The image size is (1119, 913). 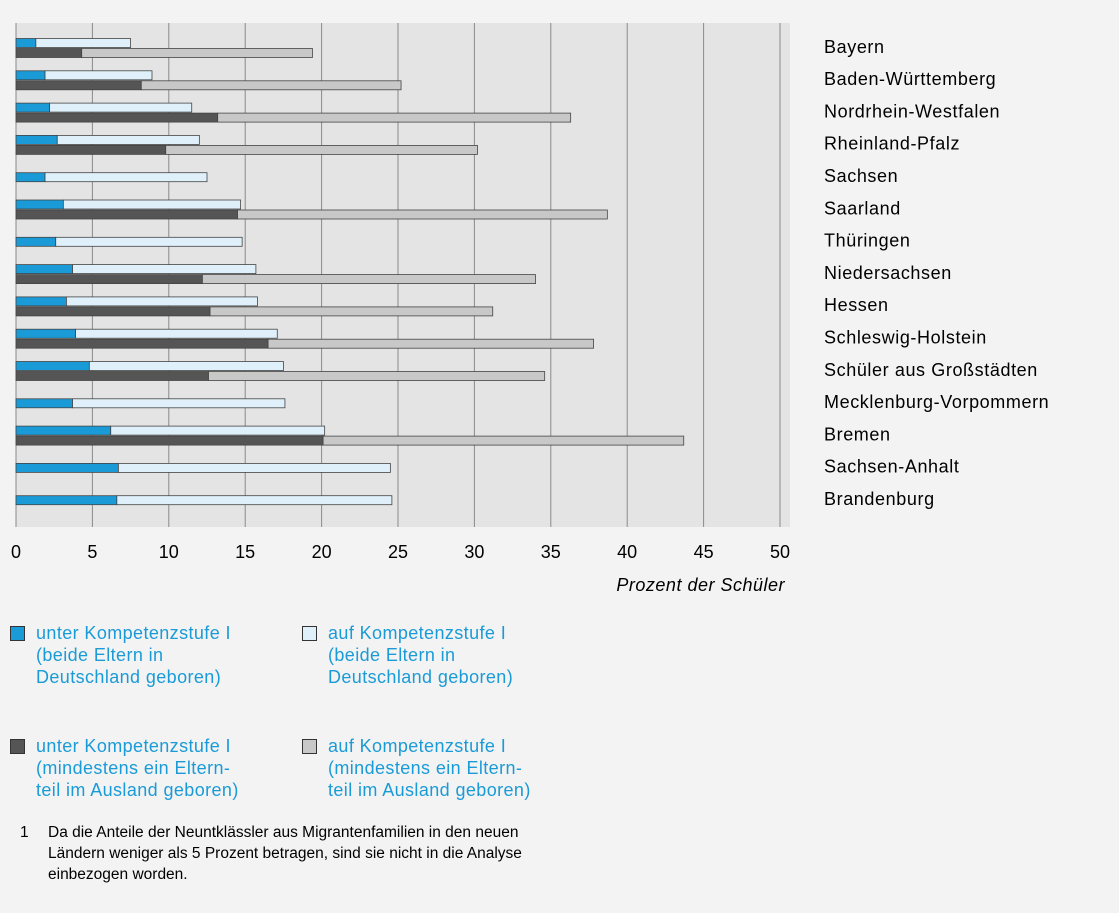 I want to click on x-tick-label: 5, so click(x=92, y=552).